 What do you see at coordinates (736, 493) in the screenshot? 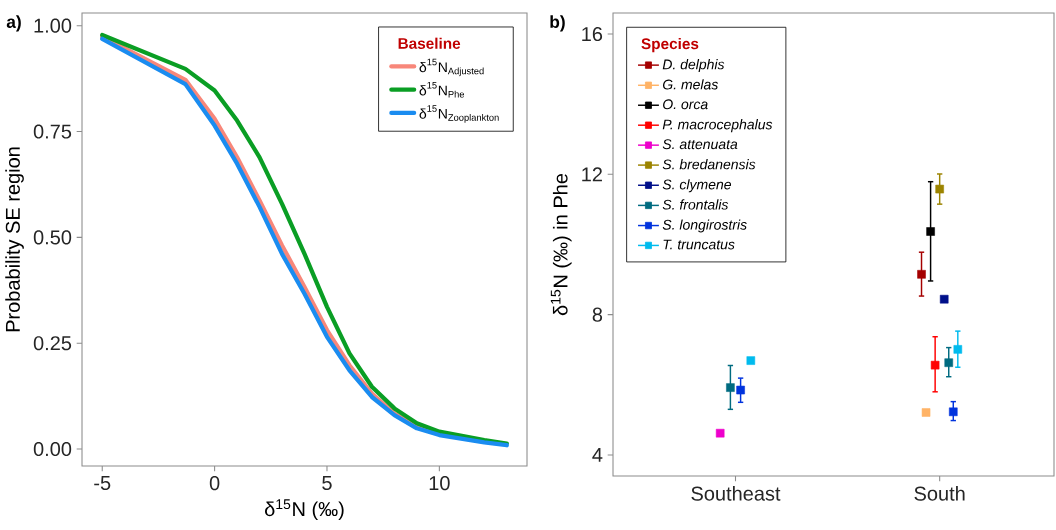
I see `x-tick-label: Southeast` at bounding box center [736, 493].